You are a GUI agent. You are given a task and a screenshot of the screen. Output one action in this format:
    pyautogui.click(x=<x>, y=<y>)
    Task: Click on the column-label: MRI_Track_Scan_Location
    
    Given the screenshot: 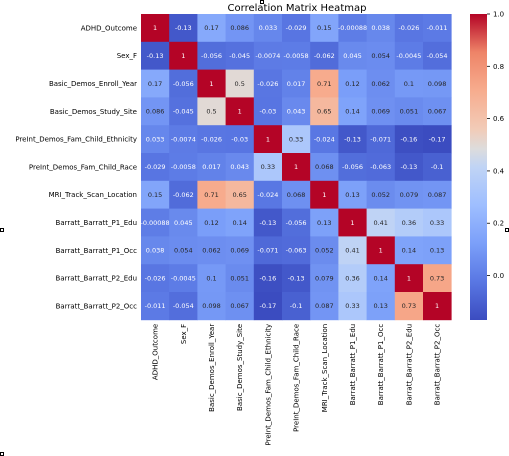 What is the action you would take?
    pyautogui.click(x=325, y=368)
    